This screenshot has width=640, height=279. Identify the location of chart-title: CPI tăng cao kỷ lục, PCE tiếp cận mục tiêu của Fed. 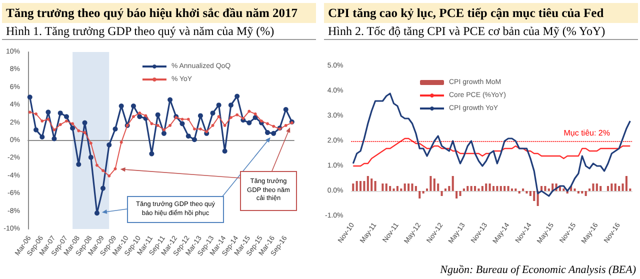
(481, 13).